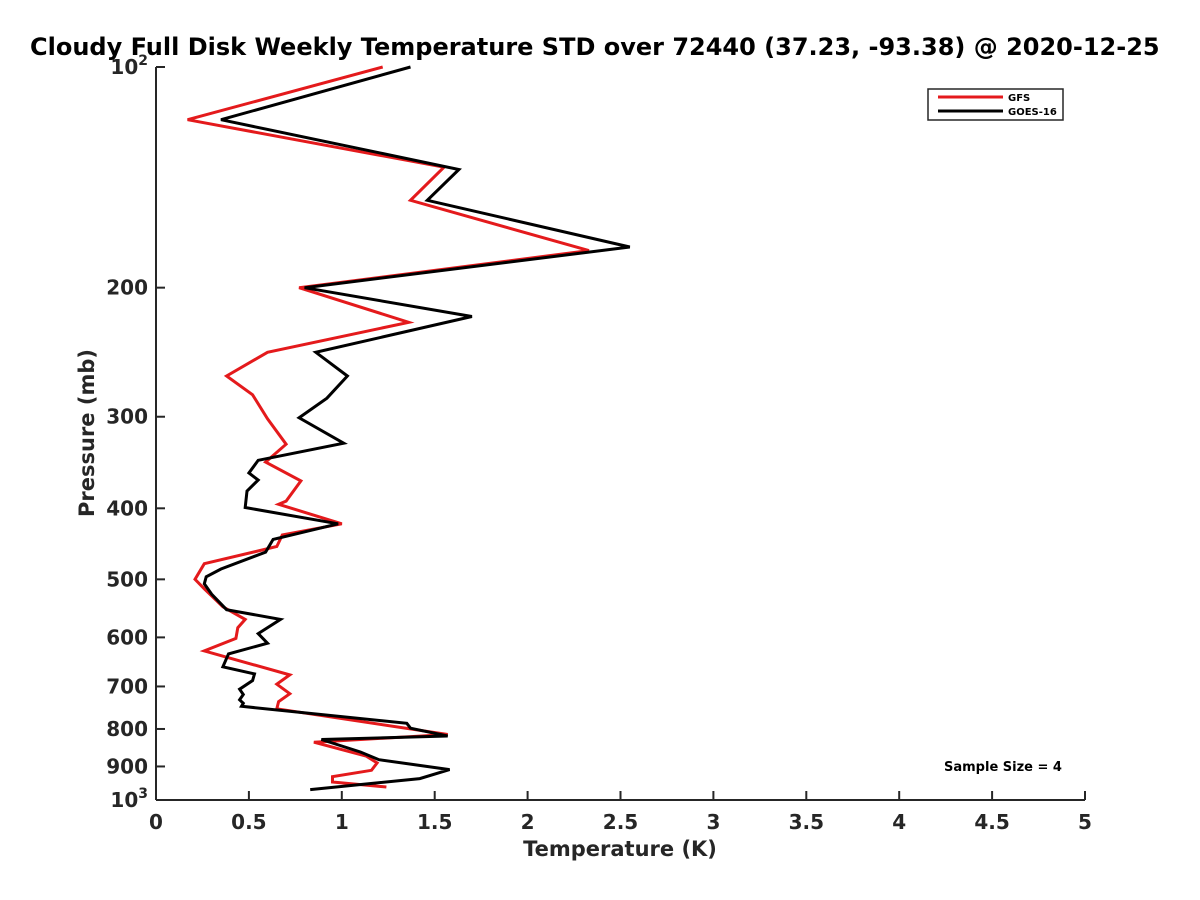  Describe the element at coordinates (248, 822) in the screenshot. I see `x-tick-label: 0.5` at that location.